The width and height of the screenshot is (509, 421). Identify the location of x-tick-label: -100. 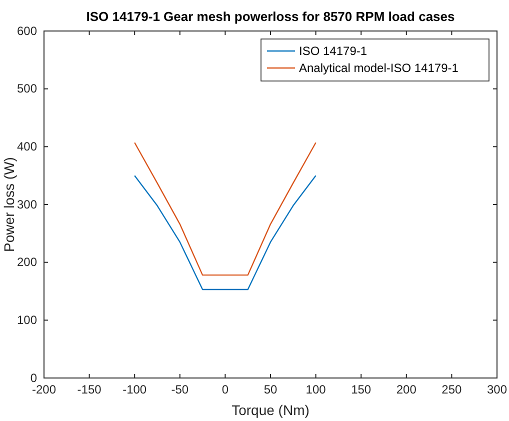
(134, 389).